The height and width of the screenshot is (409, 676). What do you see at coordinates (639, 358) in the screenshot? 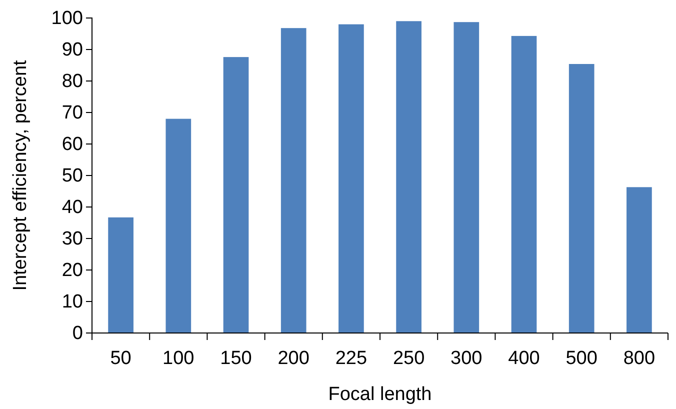
I see `x-tick-label: 800` at bounding box center [639, 358].